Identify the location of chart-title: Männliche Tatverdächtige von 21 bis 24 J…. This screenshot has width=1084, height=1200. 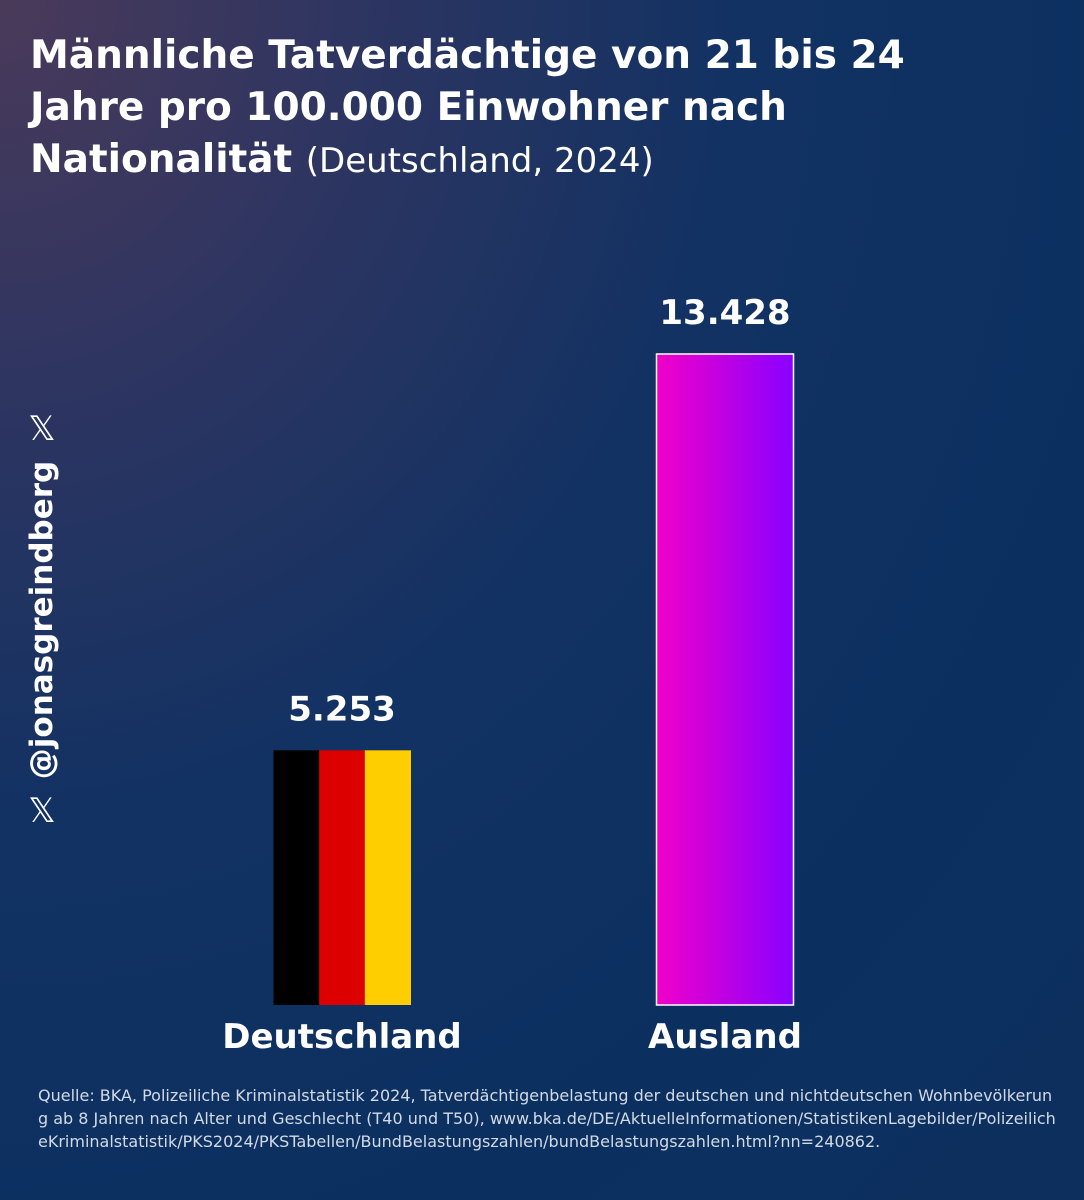
(530, 108).